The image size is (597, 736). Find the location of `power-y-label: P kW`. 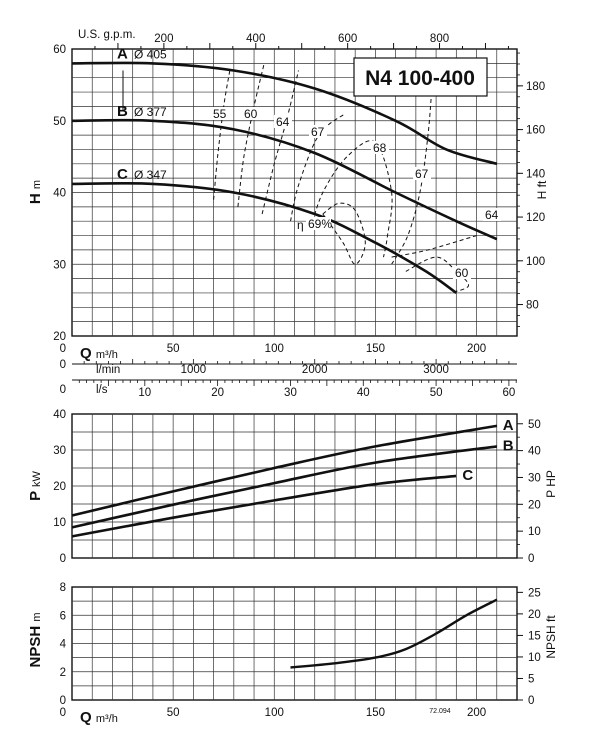

power-y-label: P kW is located at coordinates (35, 485).